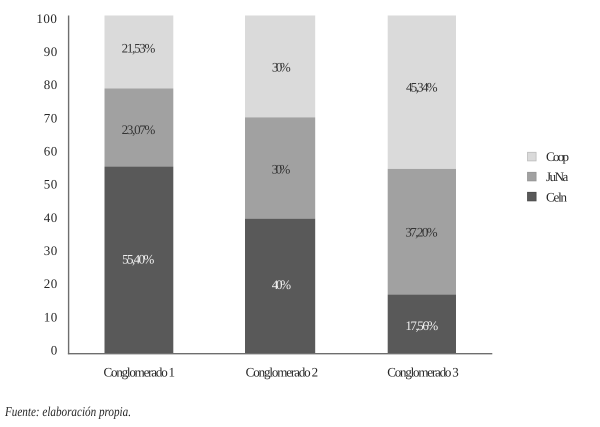 This screenshot has height=427, width=600. What do you see at coordinates (422, 86) in the screenshot?
I see `svg-text: 45,34%` at bounding box center [422, 86].